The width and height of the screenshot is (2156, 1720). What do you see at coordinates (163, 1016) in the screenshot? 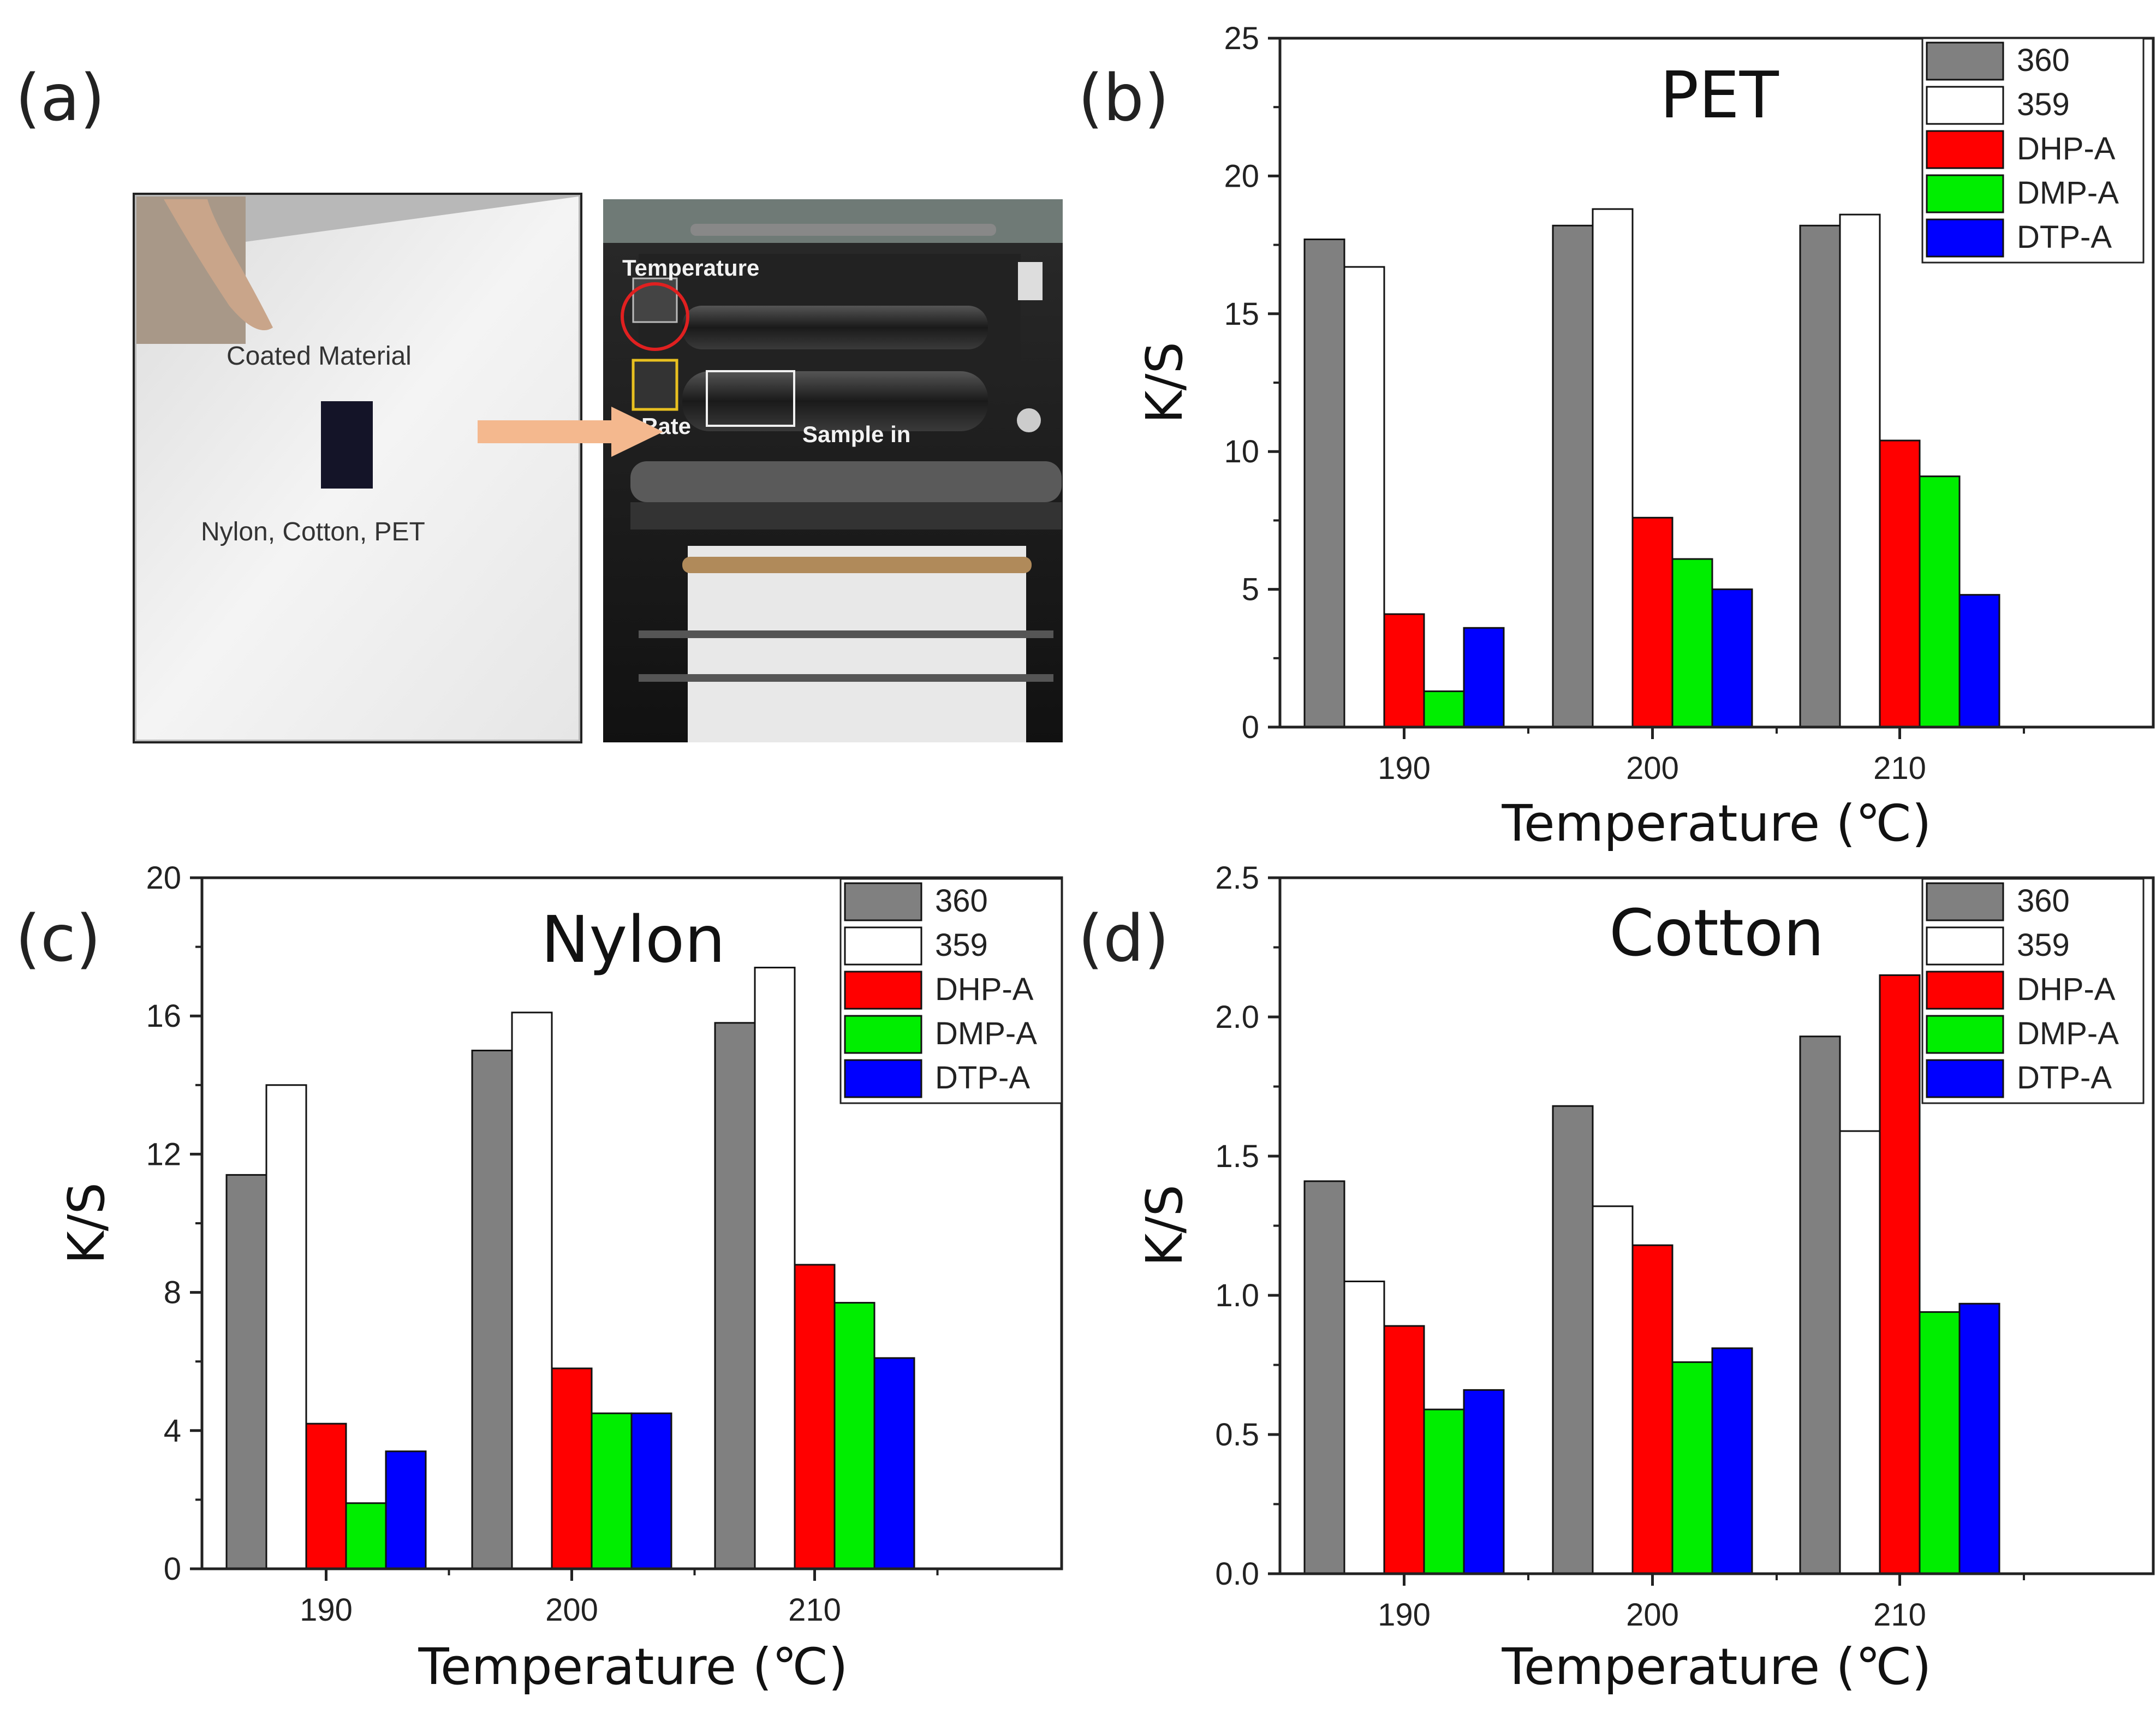
I see `nylon-y-tick-label: 16` at bounding box center [163, 1016].